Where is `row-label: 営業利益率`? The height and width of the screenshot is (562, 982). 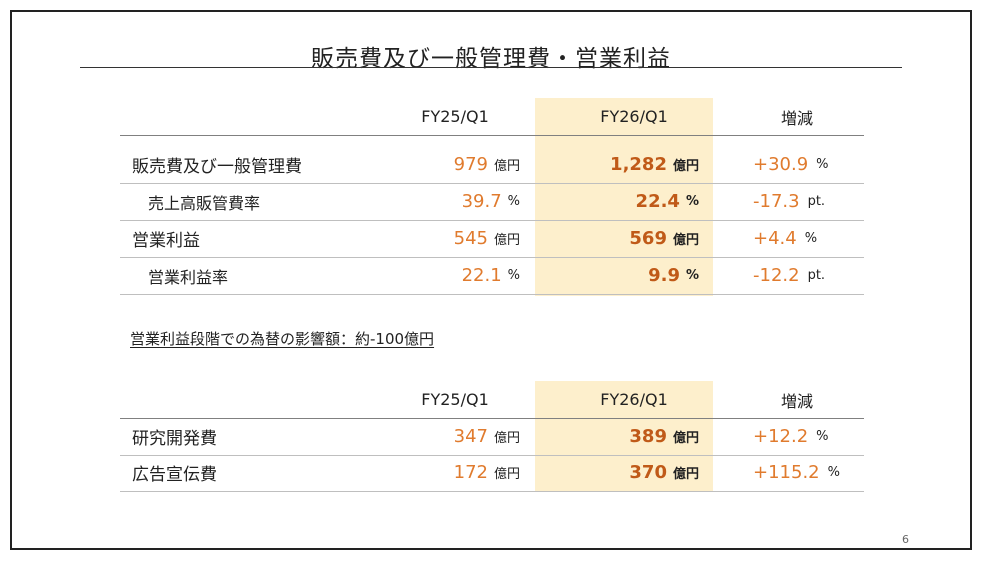
row-label: 営業利益率 is located at coordinates (188, 277).